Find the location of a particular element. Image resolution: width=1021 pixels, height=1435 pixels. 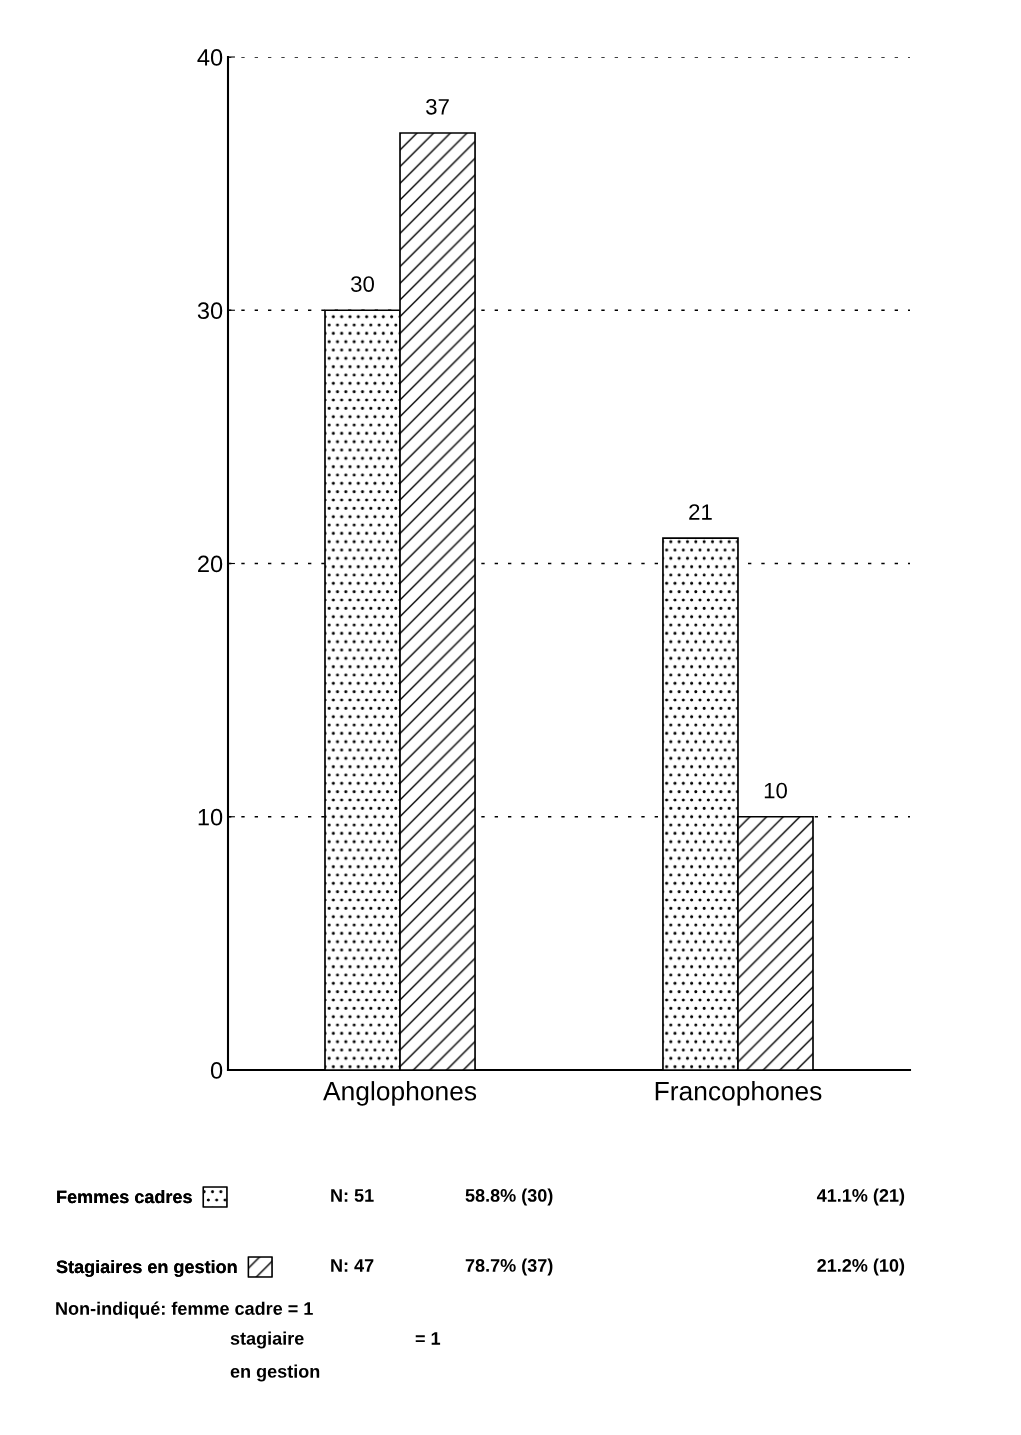

legend-label: Stagiaires en gestion is located at coordinates (146, 1268).